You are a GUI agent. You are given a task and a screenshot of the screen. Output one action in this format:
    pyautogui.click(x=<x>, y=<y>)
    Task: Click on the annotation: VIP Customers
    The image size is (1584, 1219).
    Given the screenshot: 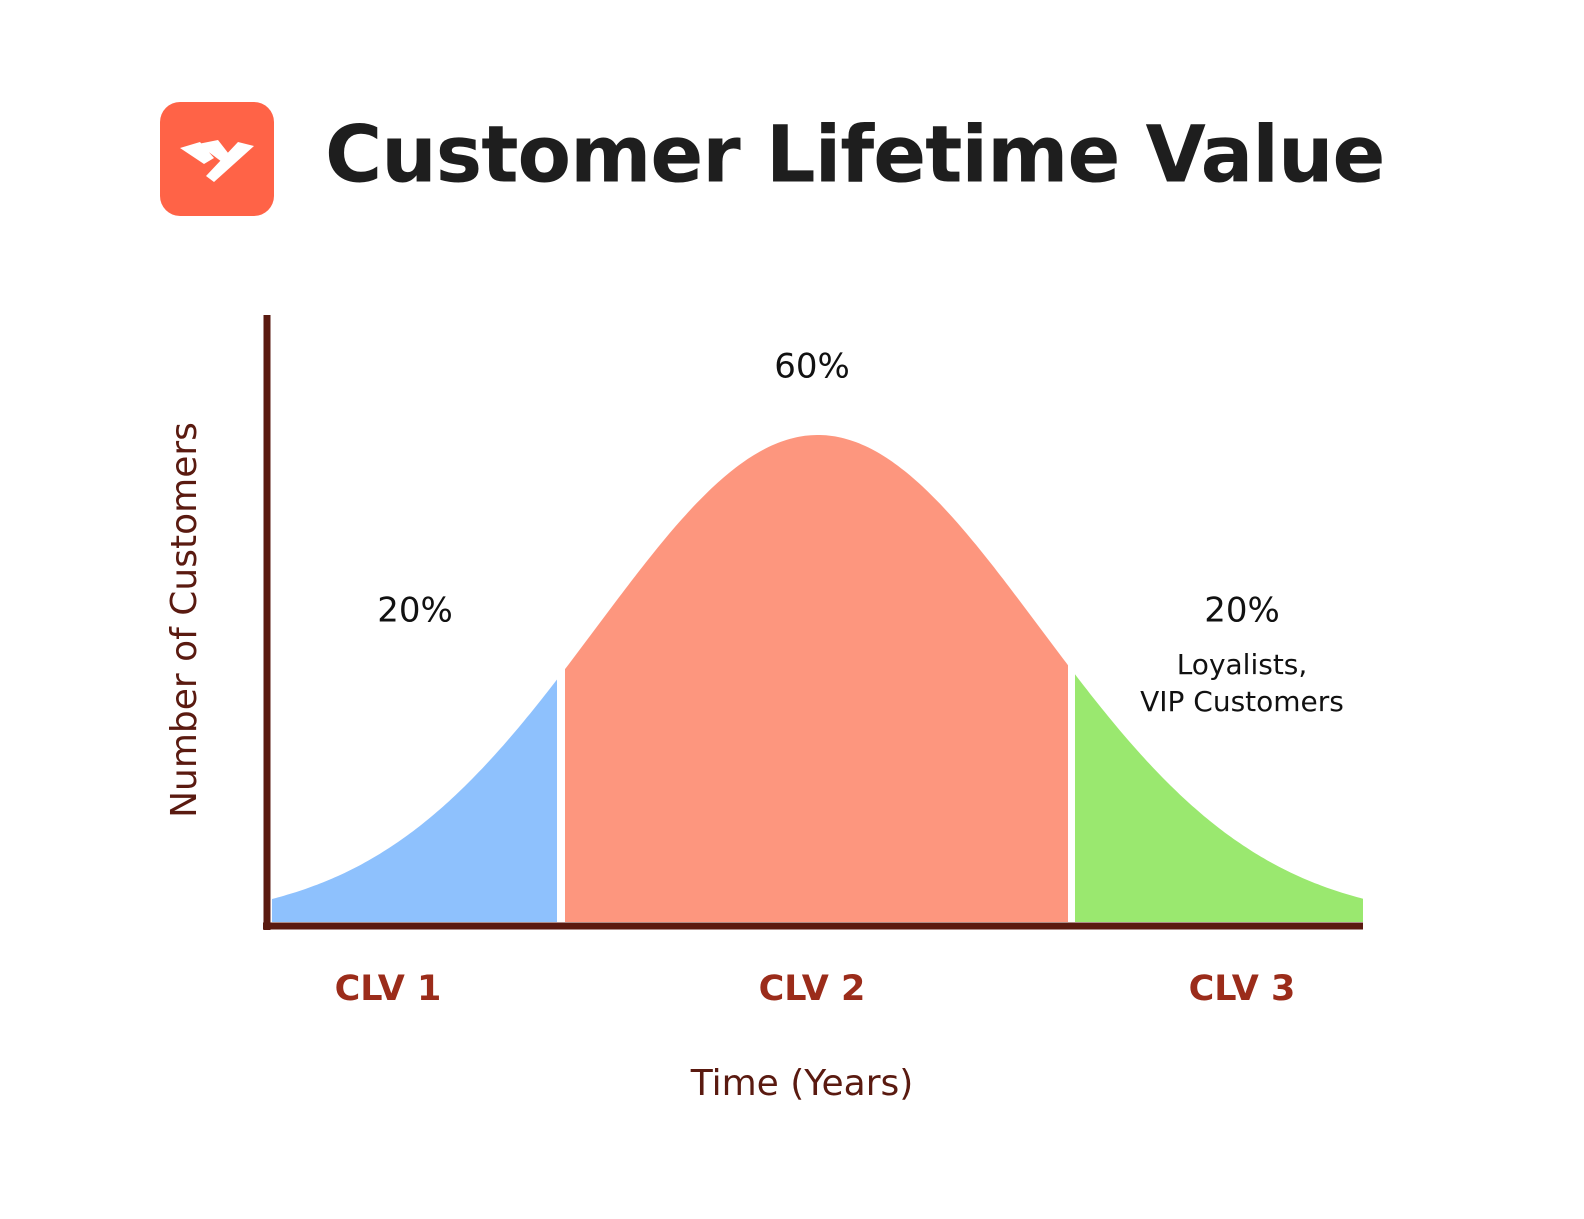 What is the action you would take?
    pyautogui.click(x=1242, y=701)
    